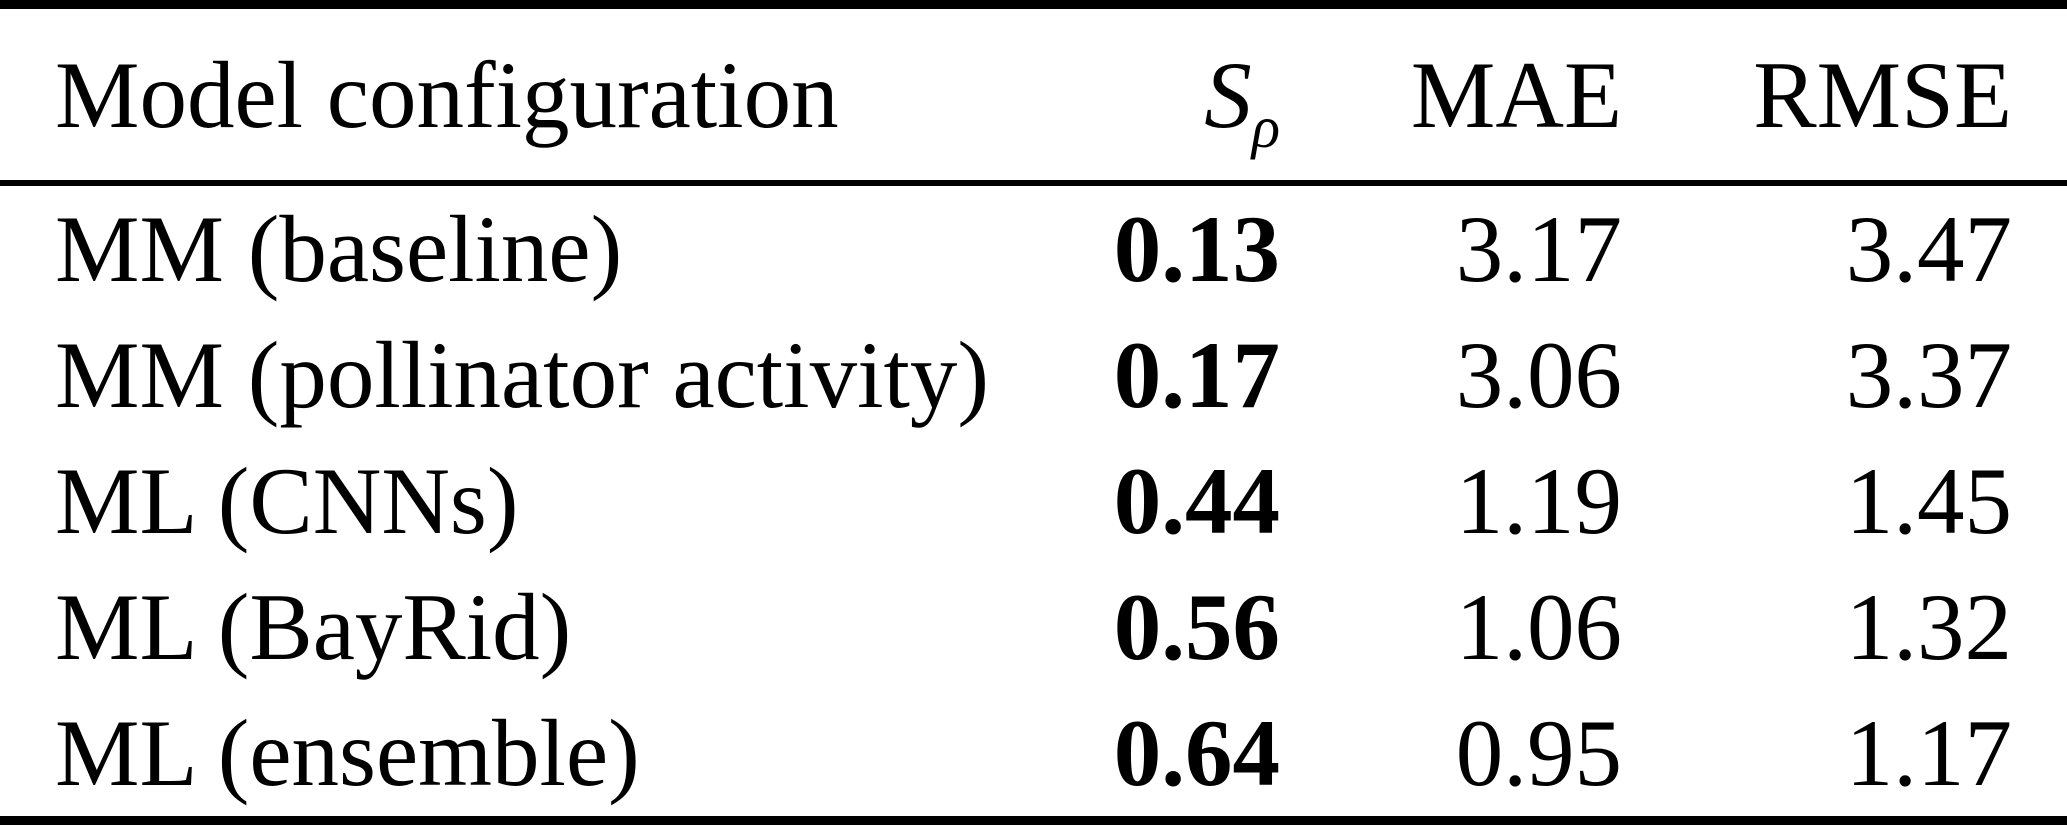  Describe the element at coordinates (1538, 753) in the screenshot. I see `mae-value: 0.95` at that location.